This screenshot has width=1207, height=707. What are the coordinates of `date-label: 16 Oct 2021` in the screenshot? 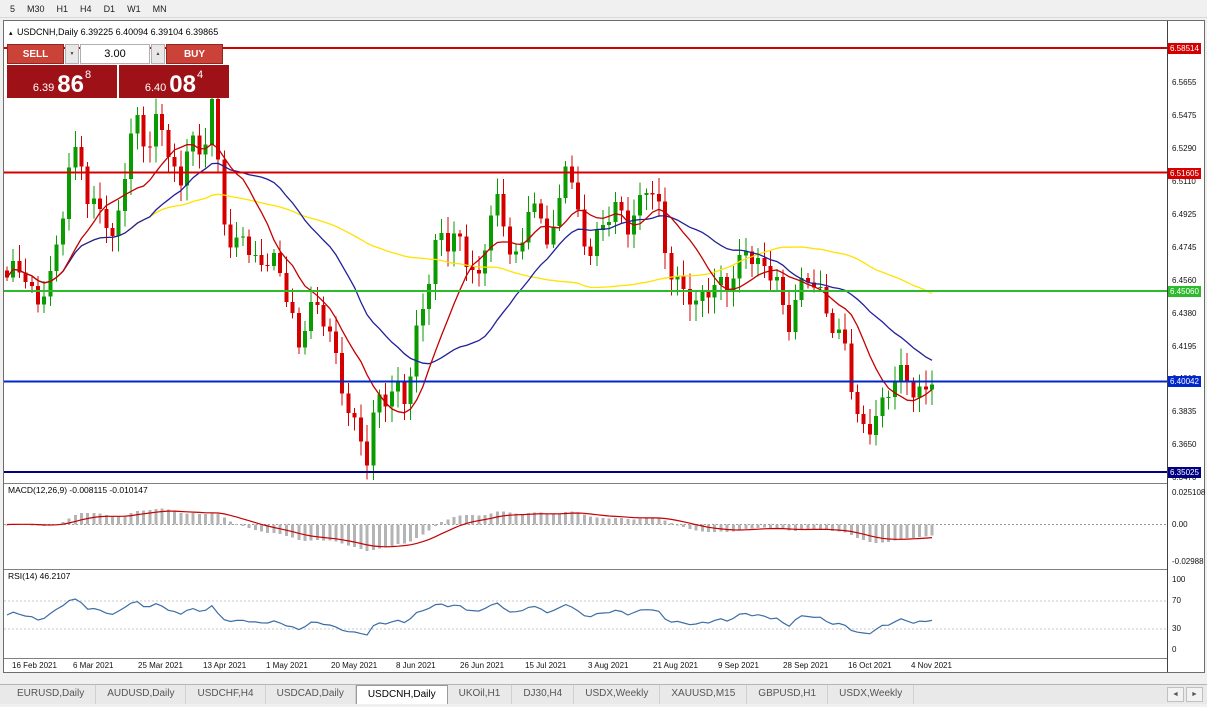 It's located at (870, 665).